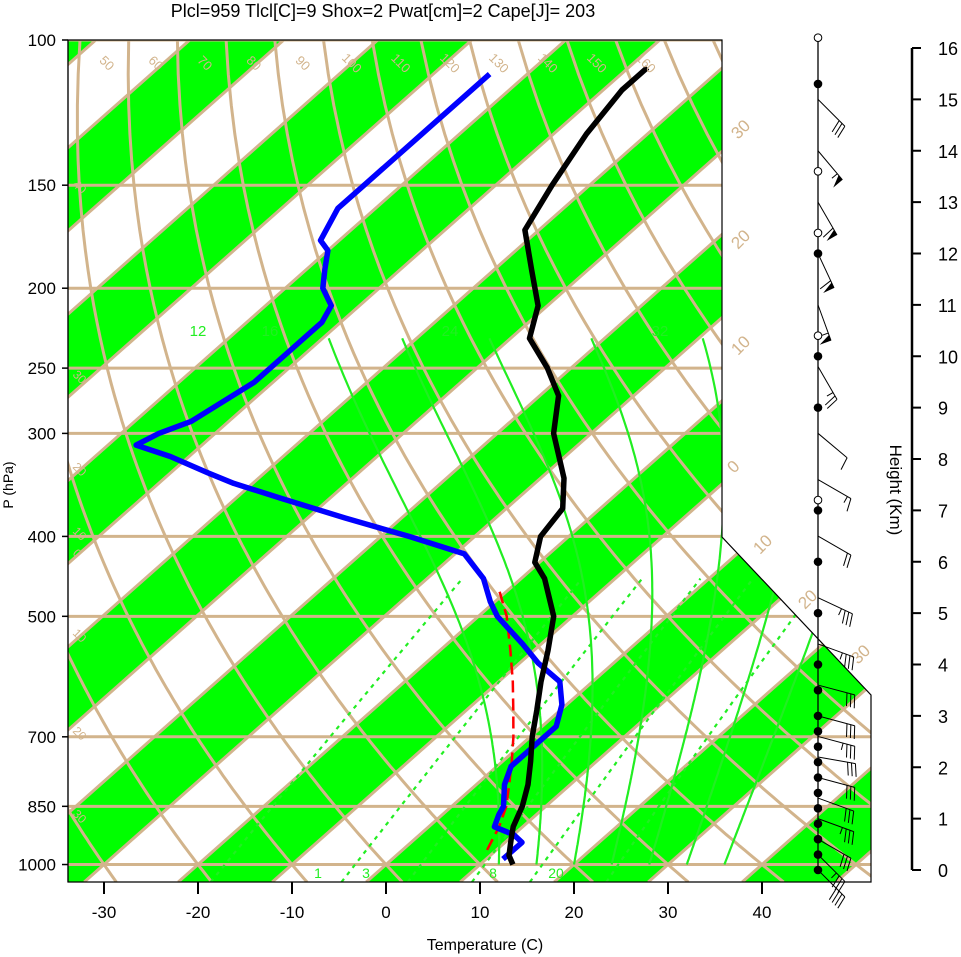 The width and height of the screenshot is (961, 957). What do you see at coordinates (318, 873) in the screenshot?
I see `mixing-ratio-label: 1` at bounding box center [318, 873].